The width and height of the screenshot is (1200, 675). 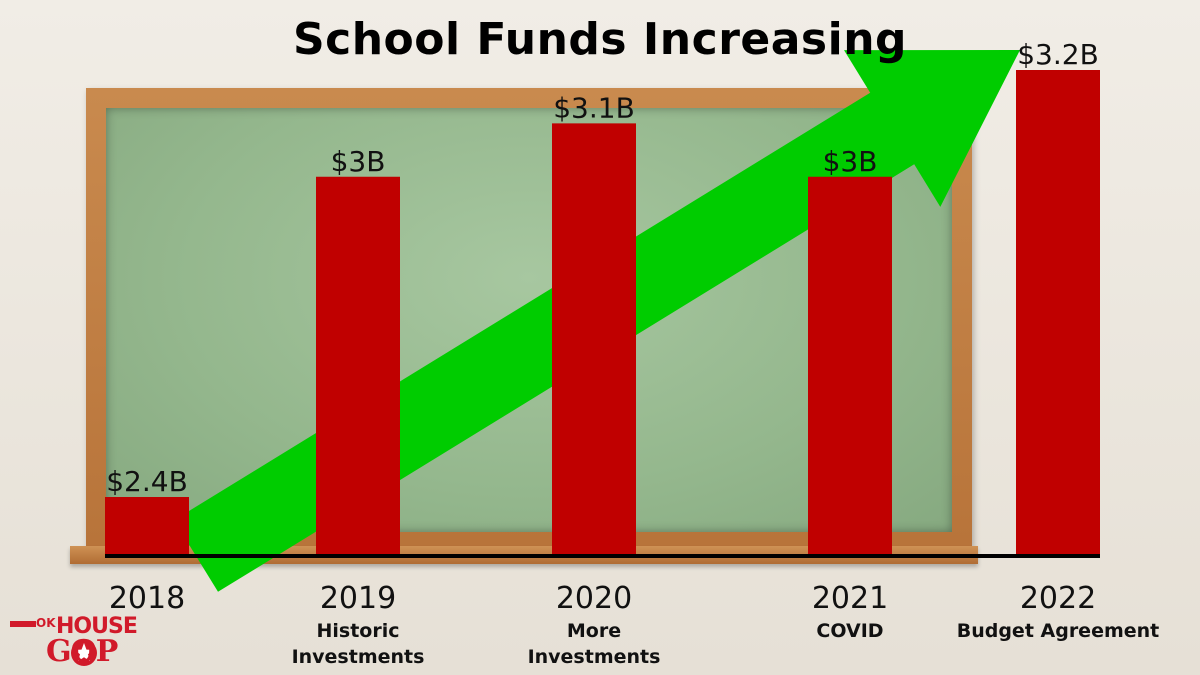 What do you see at coordinates (1058, 313) in the screenshot?
I see `bar-2022` at bounding box center [1058, 313].